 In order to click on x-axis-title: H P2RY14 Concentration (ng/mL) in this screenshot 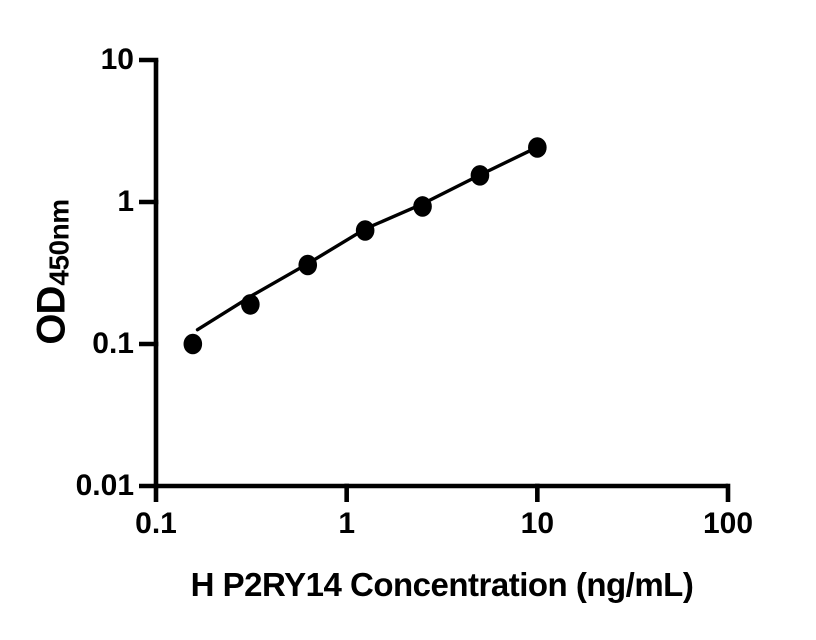, I will do `click(442, 584)`.